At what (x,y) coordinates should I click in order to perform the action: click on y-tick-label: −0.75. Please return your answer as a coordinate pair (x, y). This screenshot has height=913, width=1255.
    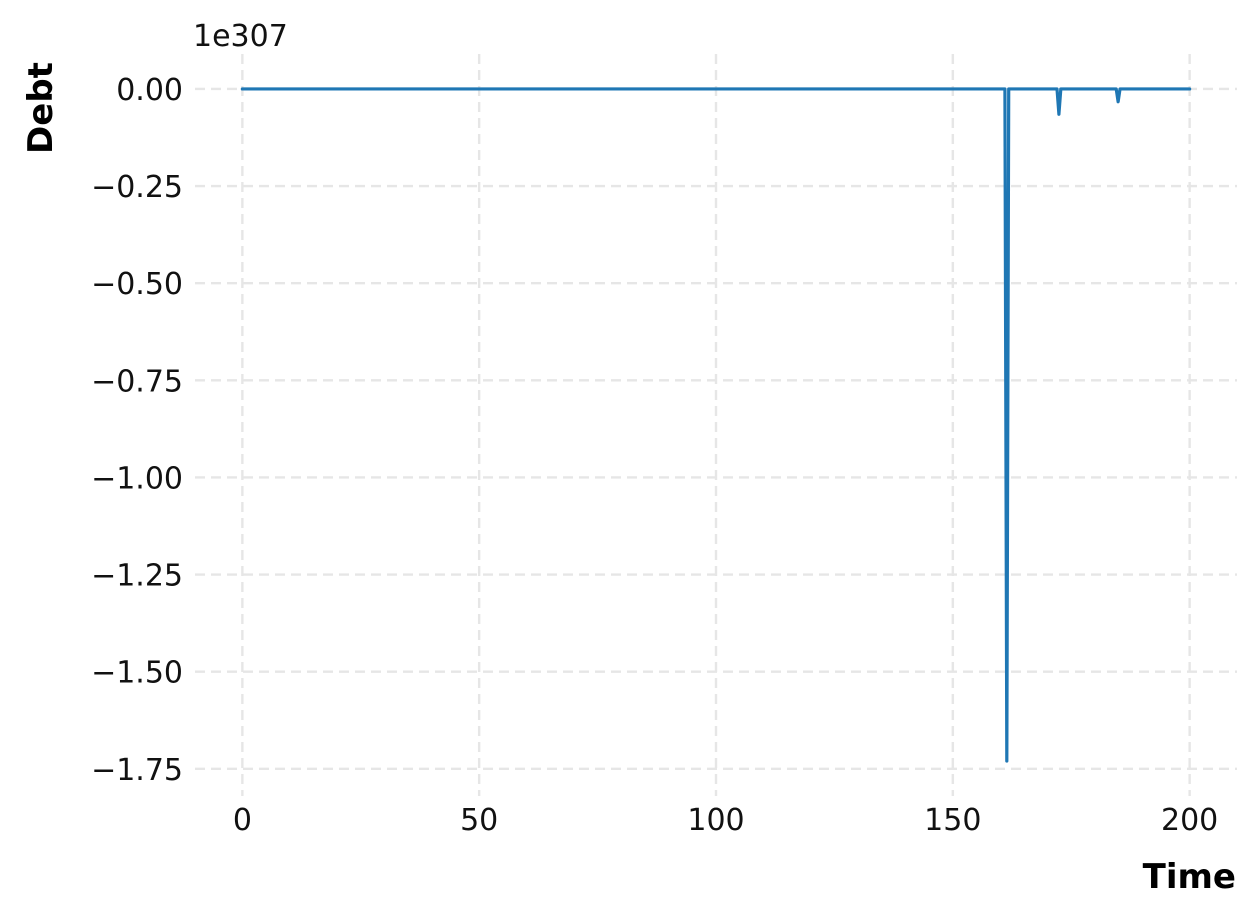
    Looking at the image, I should click on (137, 381).